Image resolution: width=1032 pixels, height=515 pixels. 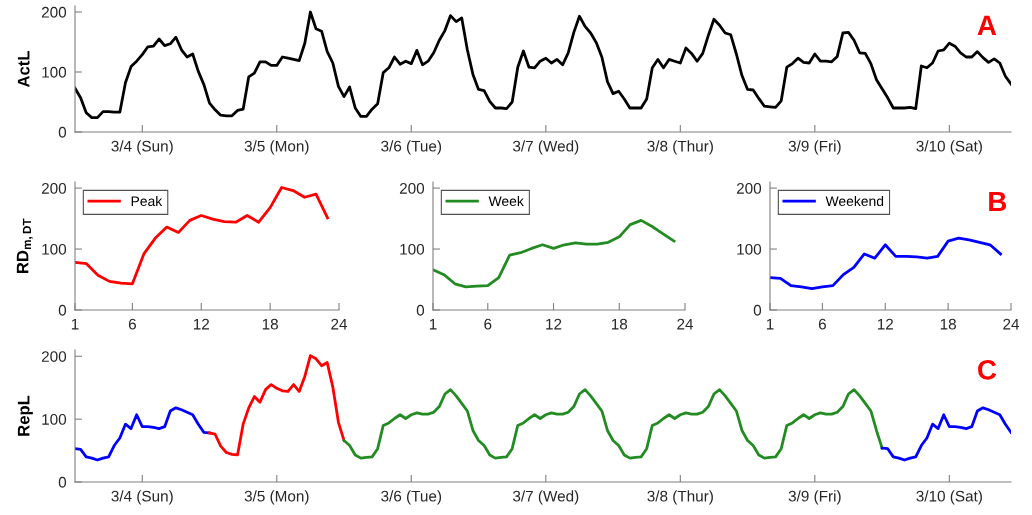 I want to click on legend-label: Week, so click(x=506, y=201).